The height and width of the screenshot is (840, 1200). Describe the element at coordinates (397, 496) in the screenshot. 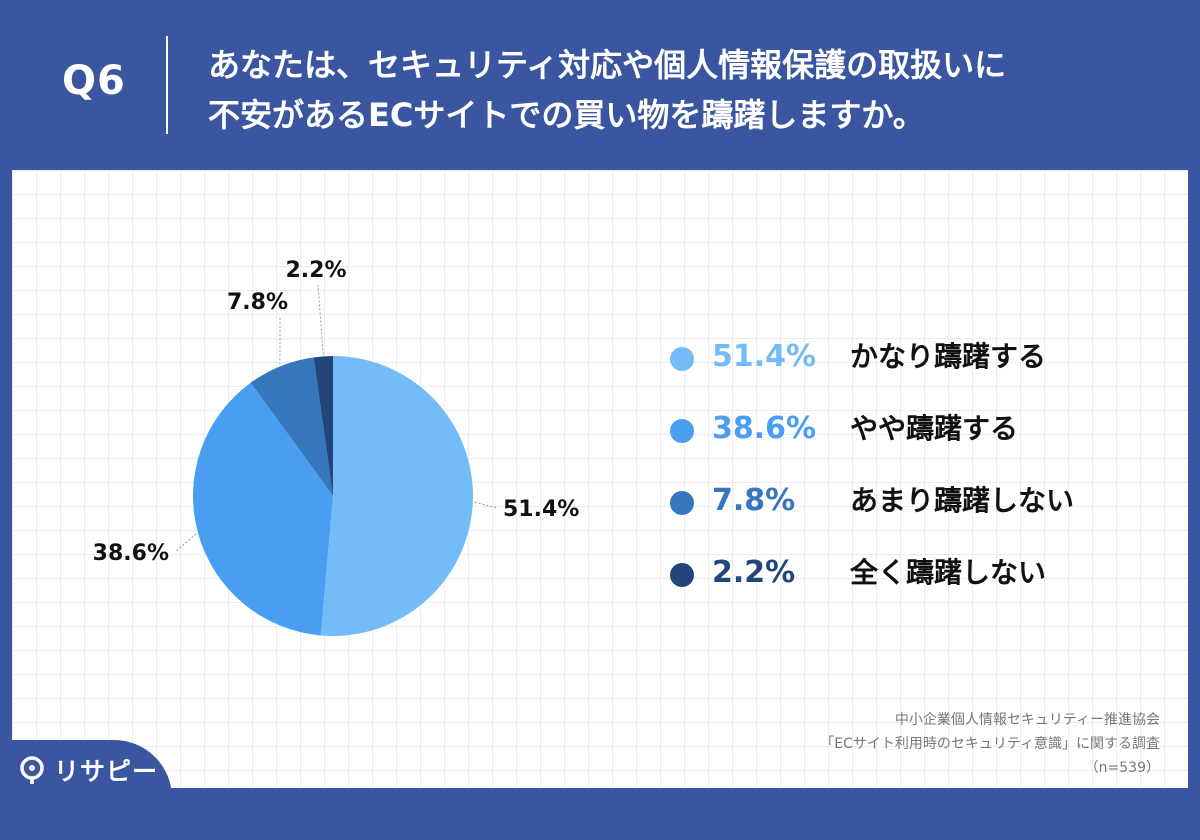

I see `pie-slice-kanari` at that location.